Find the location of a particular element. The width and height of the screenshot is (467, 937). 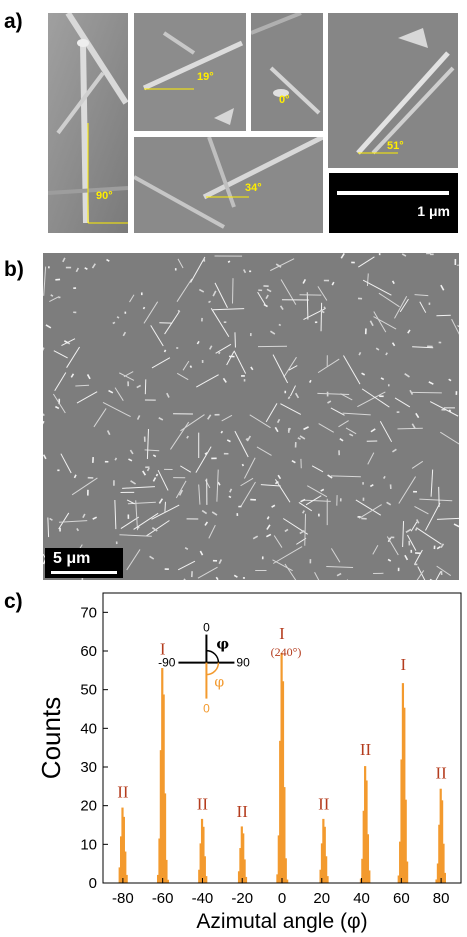

inset-arc-bottom is located at coordinates (213, 669).